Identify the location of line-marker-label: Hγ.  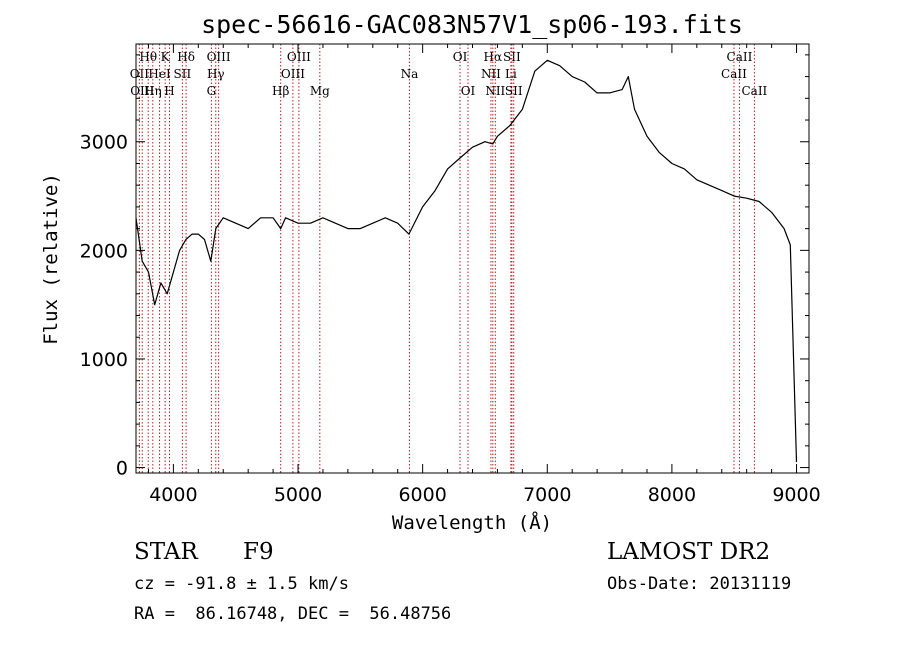
(216, 74).